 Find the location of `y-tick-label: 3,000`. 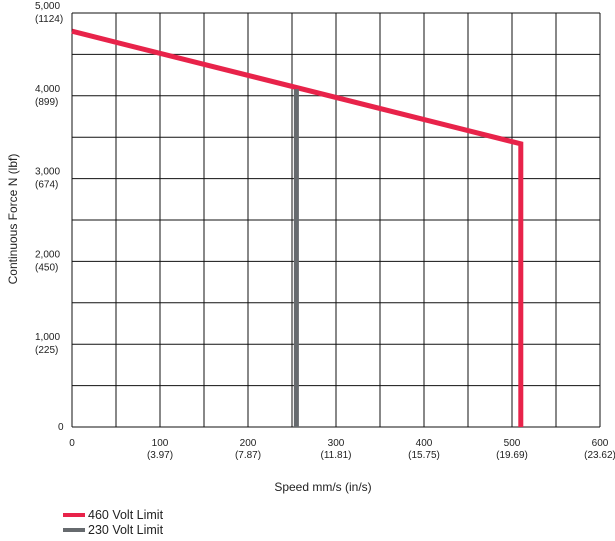

y-tick-label: 3,000 is located at coordinates (47, 172).